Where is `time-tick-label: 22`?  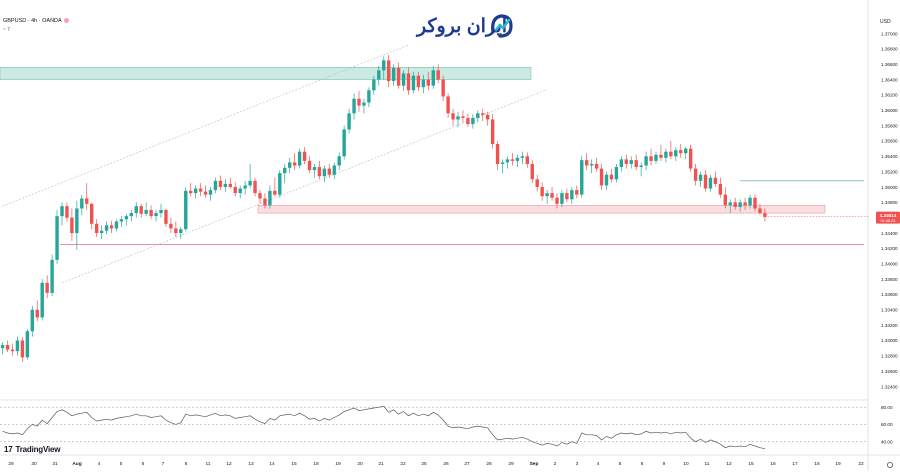
time-tick-label: 22 is located at coordinates (861, 464).